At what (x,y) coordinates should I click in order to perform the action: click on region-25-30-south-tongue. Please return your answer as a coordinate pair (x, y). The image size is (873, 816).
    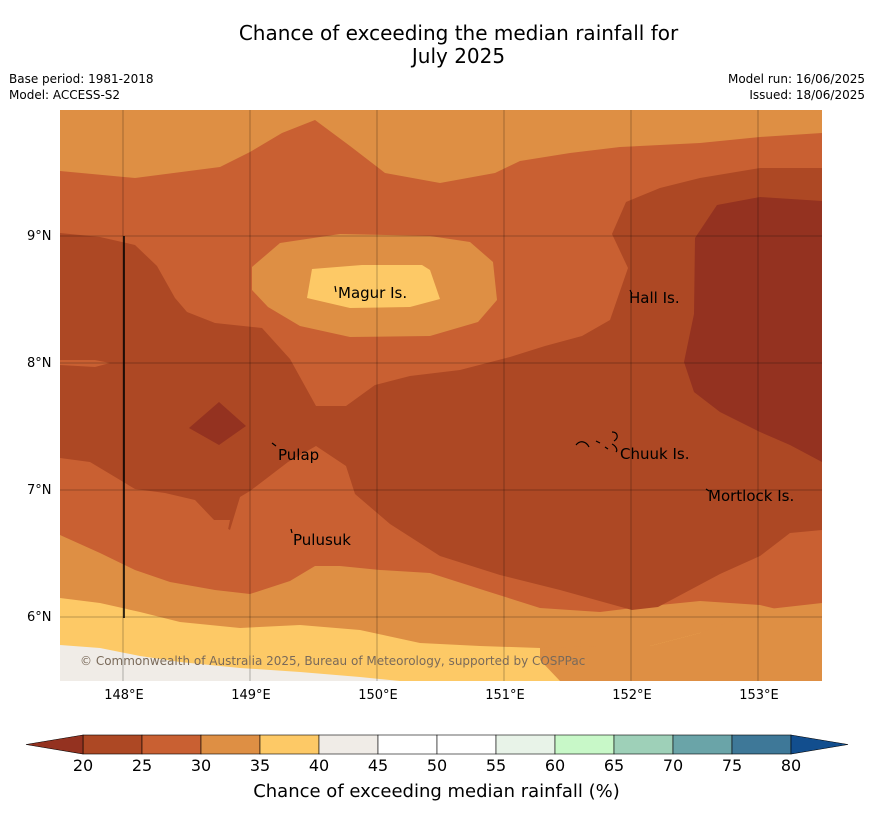
    Looking at the image, I should click on (220, 539).